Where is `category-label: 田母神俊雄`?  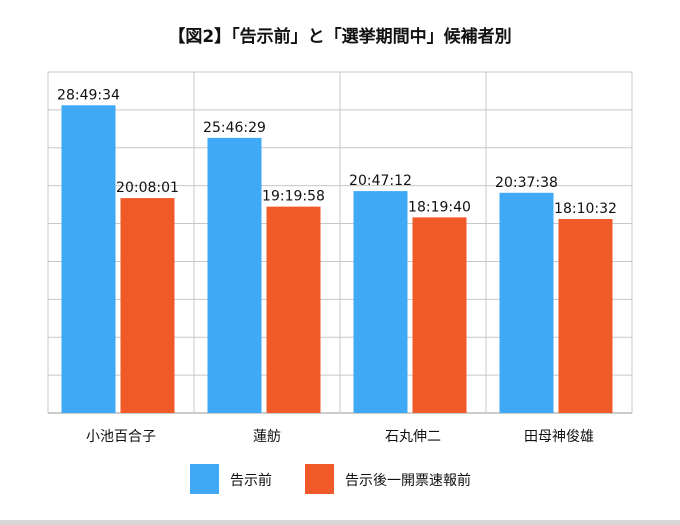 category-label: 田母神俊雄 is located at coordinates (559, 437).